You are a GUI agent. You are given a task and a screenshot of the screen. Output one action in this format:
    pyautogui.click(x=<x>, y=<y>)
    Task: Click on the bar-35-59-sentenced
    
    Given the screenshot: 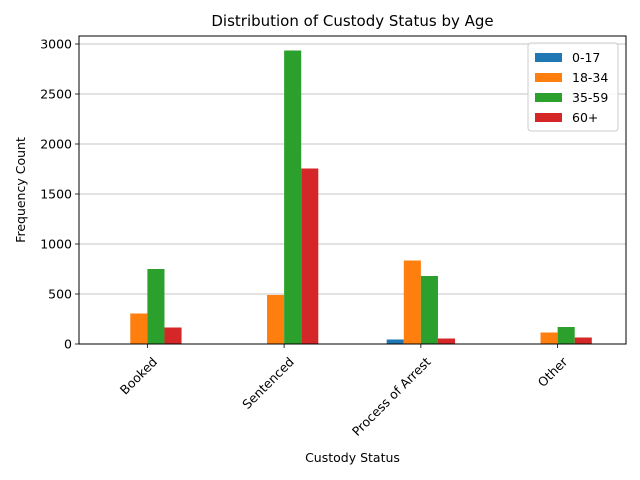 What is the action you would take?
    pyautogui.click(x=293, y=197)
    